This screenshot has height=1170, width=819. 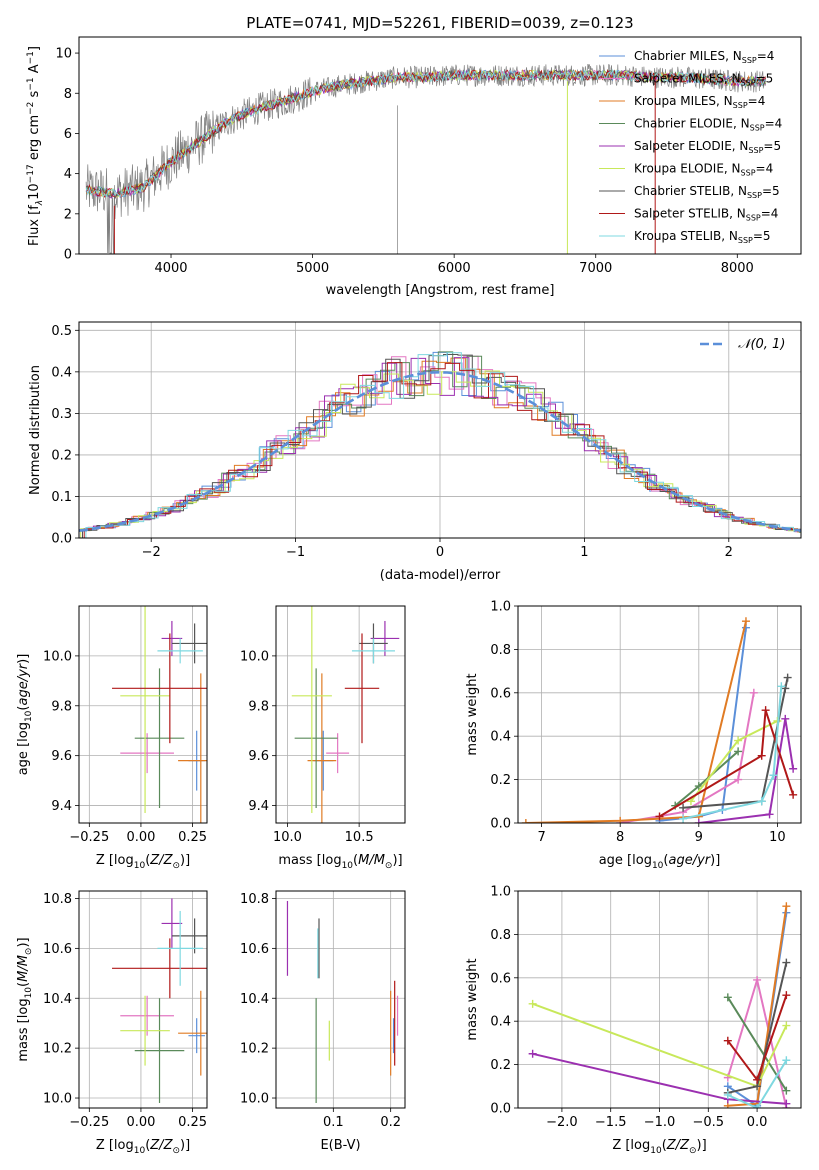 I want to click on model-chabrier-stelib, so click(x=425, y=134).